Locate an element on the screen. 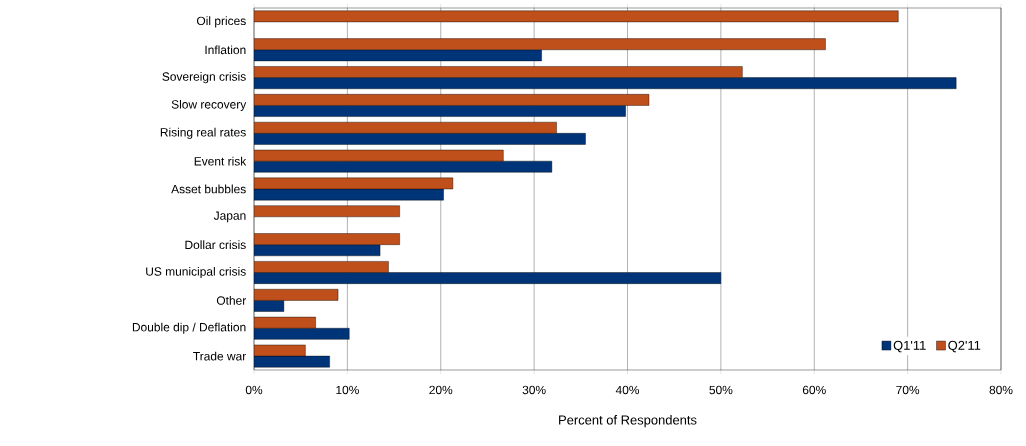 This screenshot has height=446, width=1026. y-tick-label: Trade war is located at coordinates (220, 356).